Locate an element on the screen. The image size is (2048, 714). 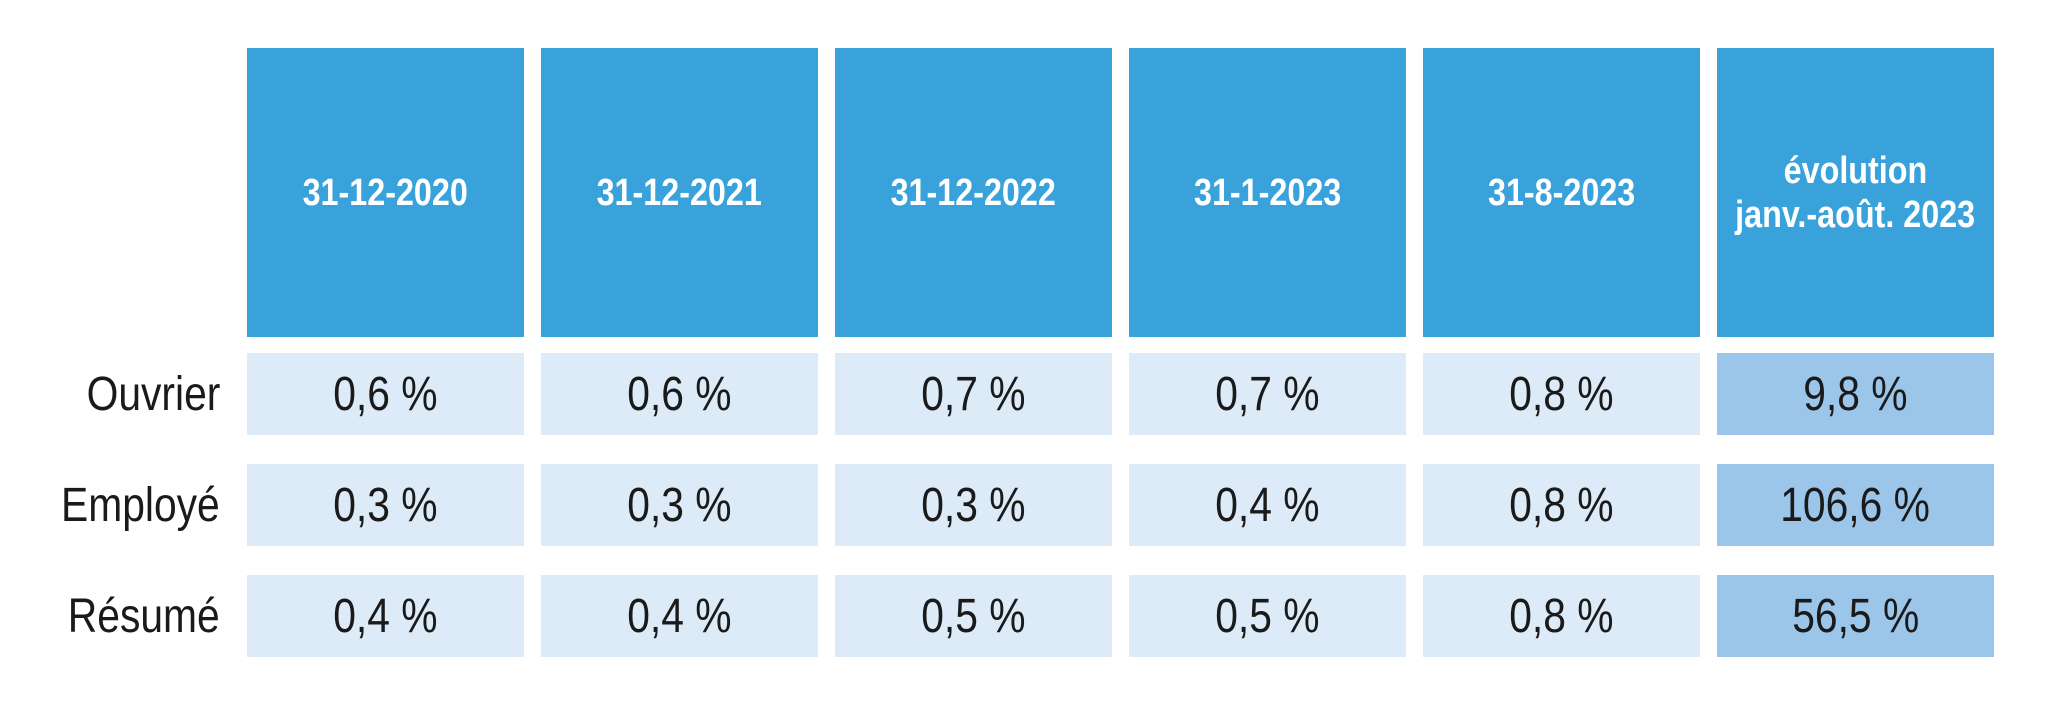
header-cell-31-8-2023: 31-8-2023 is located at coordinates (1561, 192).